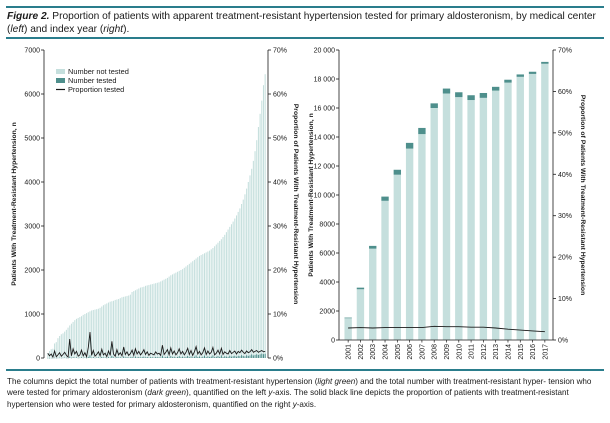  Describe the element at coordinates (521, 352) in the screenshot. I see `right-x-tick-label: 2015` at that location.